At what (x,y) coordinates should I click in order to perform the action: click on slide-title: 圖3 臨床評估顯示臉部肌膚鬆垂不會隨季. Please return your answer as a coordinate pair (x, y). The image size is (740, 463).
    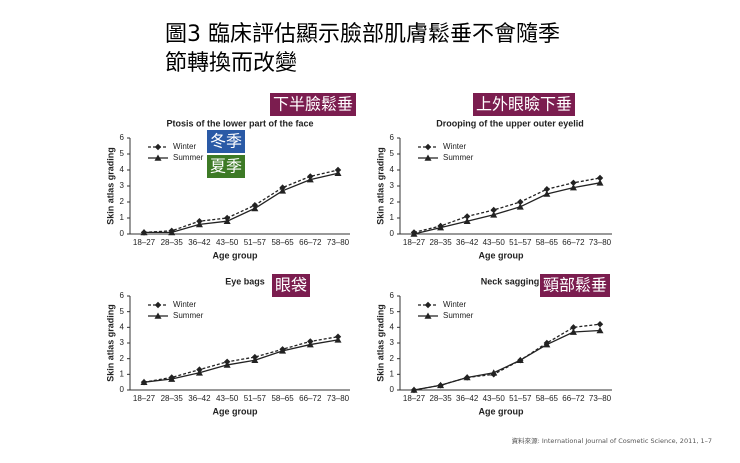
    Looking at the image, I should click on (362, 34).